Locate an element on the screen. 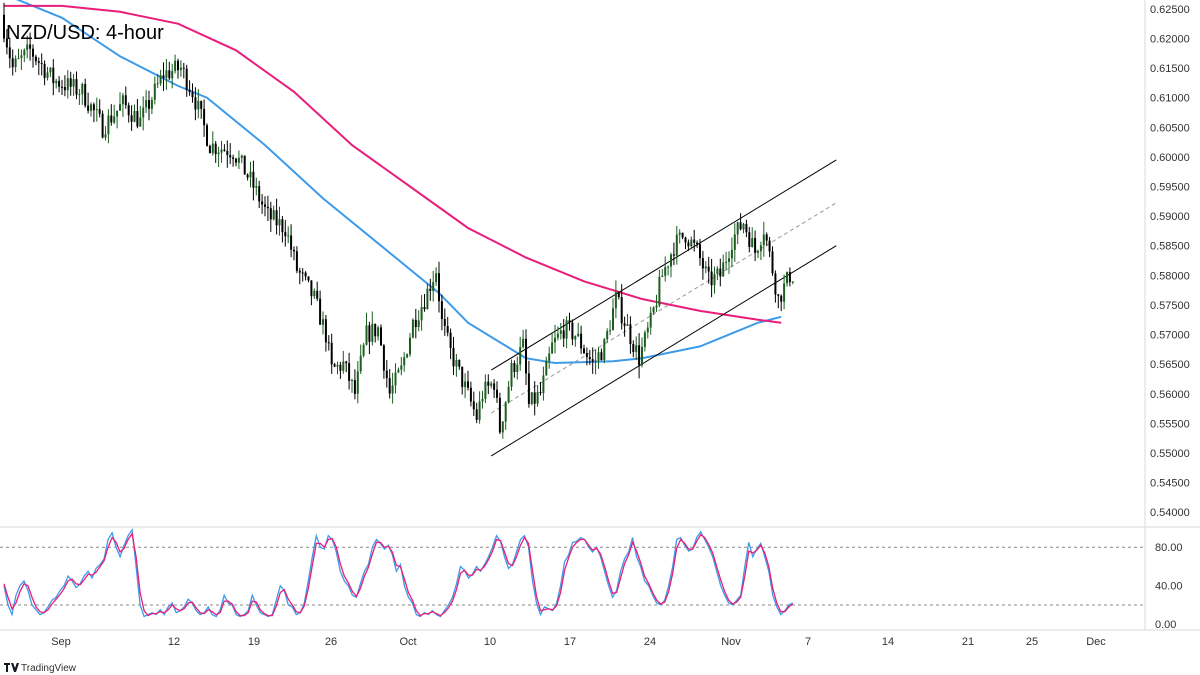  stochastic-oscillator is located at coordinates (572, 573).